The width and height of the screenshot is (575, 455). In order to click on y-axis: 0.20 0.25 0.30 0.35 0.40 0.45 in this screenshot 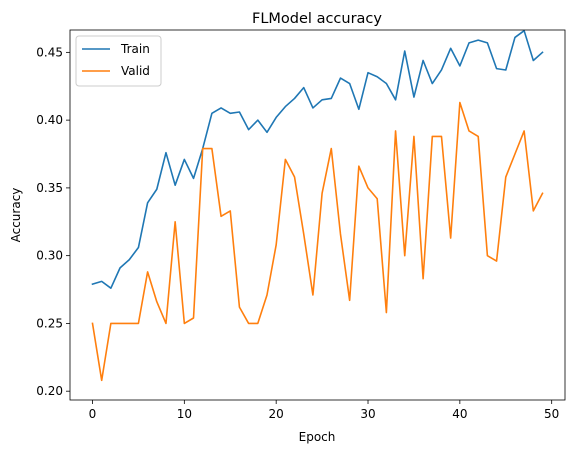, I will do `click(53, 221)`.